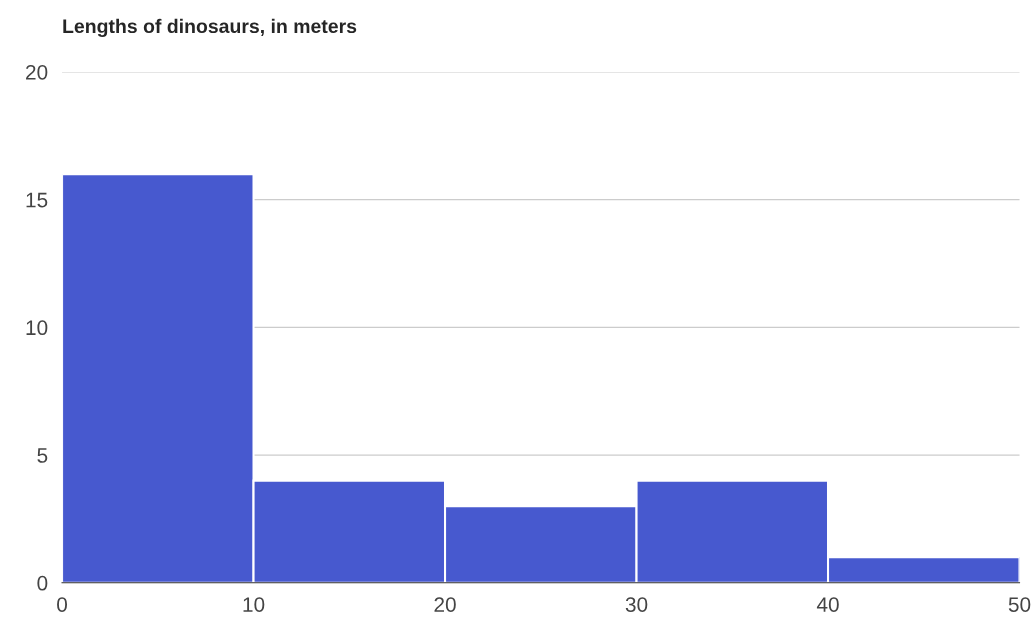 This screenshot has height=620, width=1034. Describe the element at coordinates (254, 604) in the screenshot. I see `x-tick-label: 10` at that location.